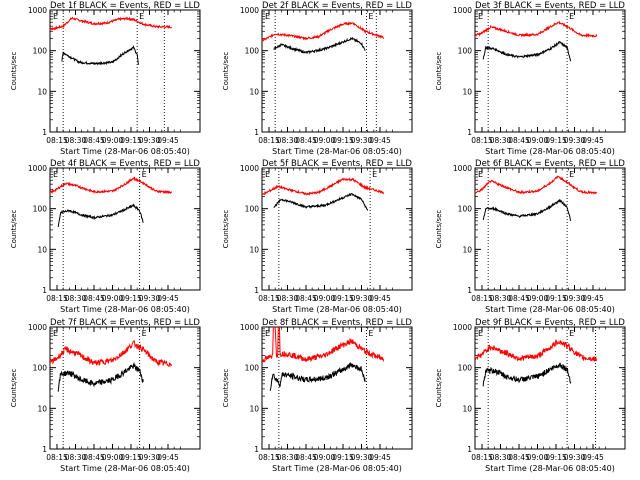 The image size is (640, 480). What do you see at coordinates (125, 323) in the screenshot?
I see `plot-title: Det 7f BLACK = Events, RED = LLD` at bounding box center [125, 323].